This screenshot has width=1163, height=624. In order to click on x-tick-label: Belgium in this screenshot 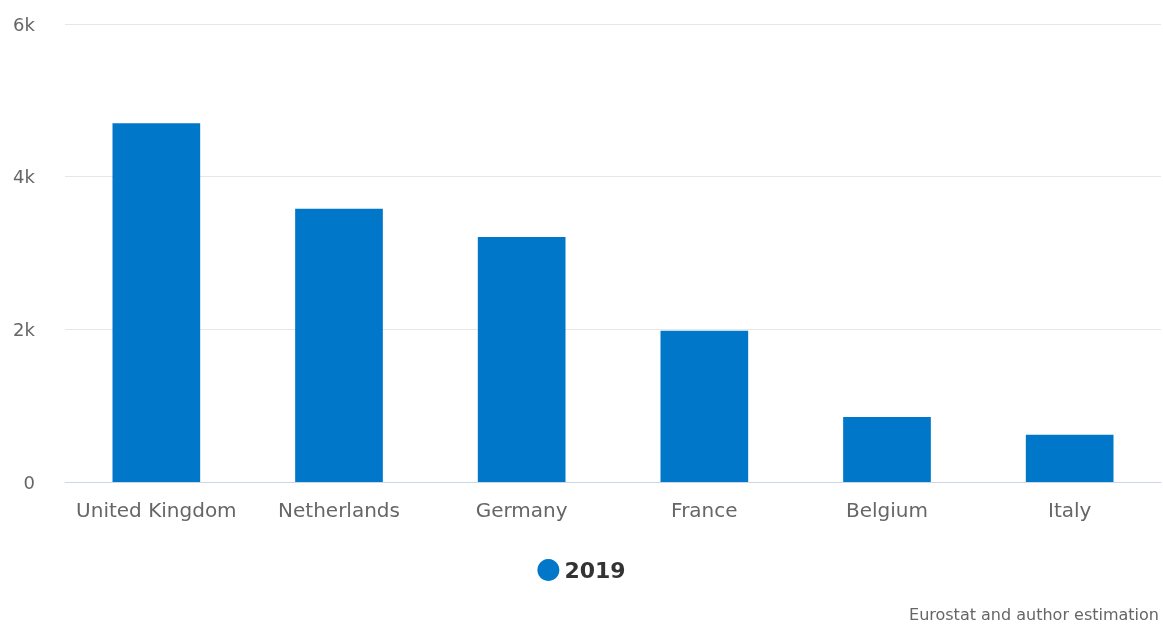, I will do `click(887, 510)`.